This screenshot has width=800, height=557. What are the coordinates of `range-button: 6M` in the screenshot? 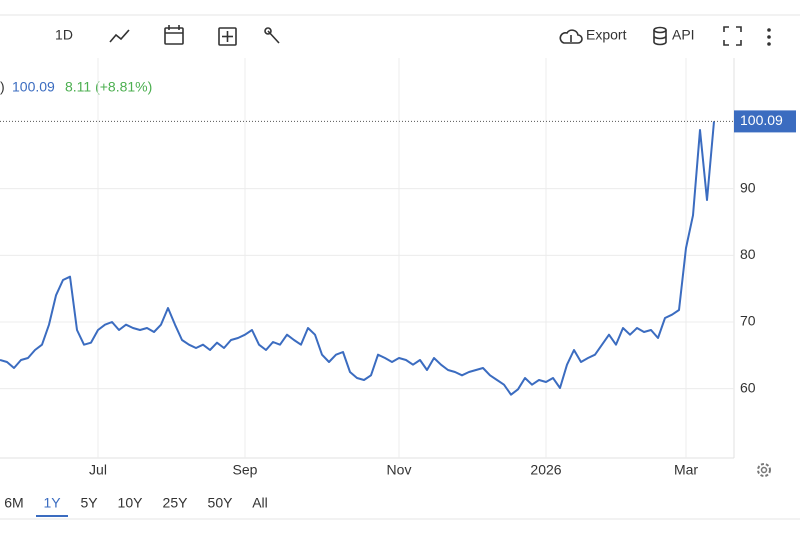 It's located at (13, 503).